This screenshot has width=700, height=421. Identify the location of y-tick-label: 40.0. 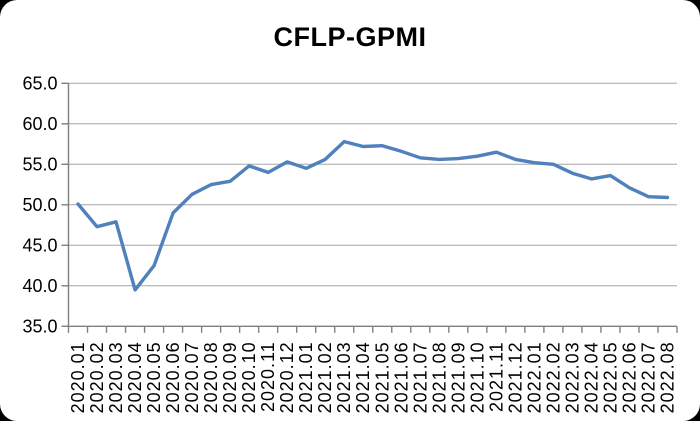
(39, 286).